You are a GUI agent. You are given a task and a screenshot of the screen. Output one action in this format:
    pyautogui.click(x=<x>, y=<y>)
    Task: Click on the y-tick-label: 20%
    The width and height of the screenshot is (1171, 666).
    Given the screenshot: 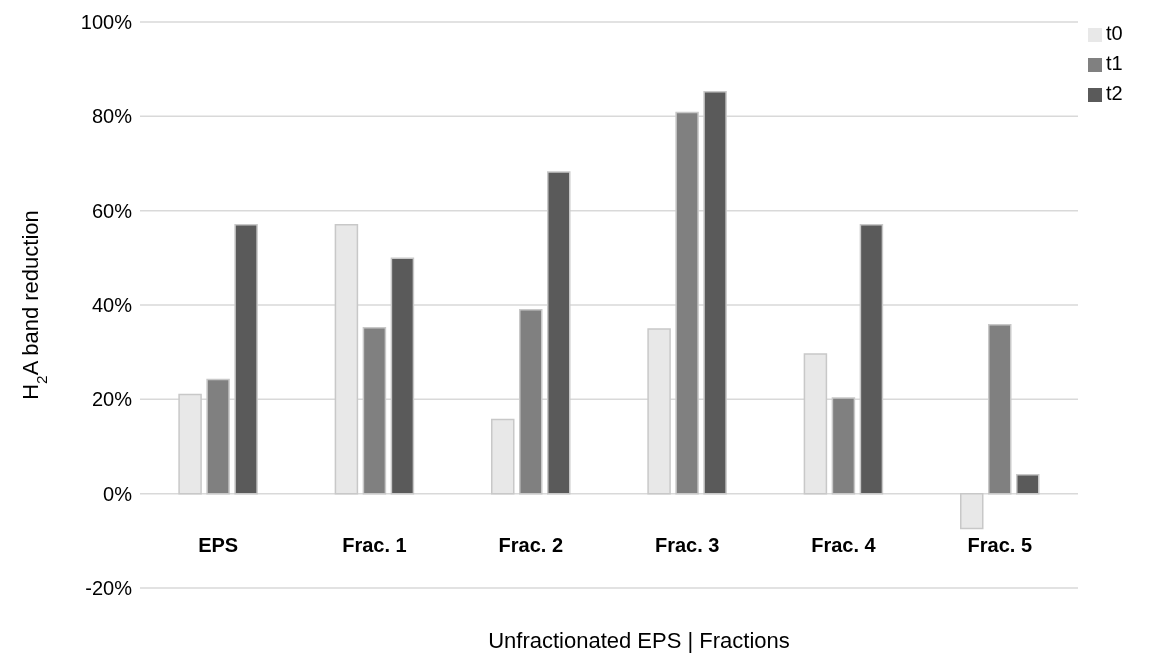 What is the action you would take?
    pyautogui.click(x=112, y=399)
    